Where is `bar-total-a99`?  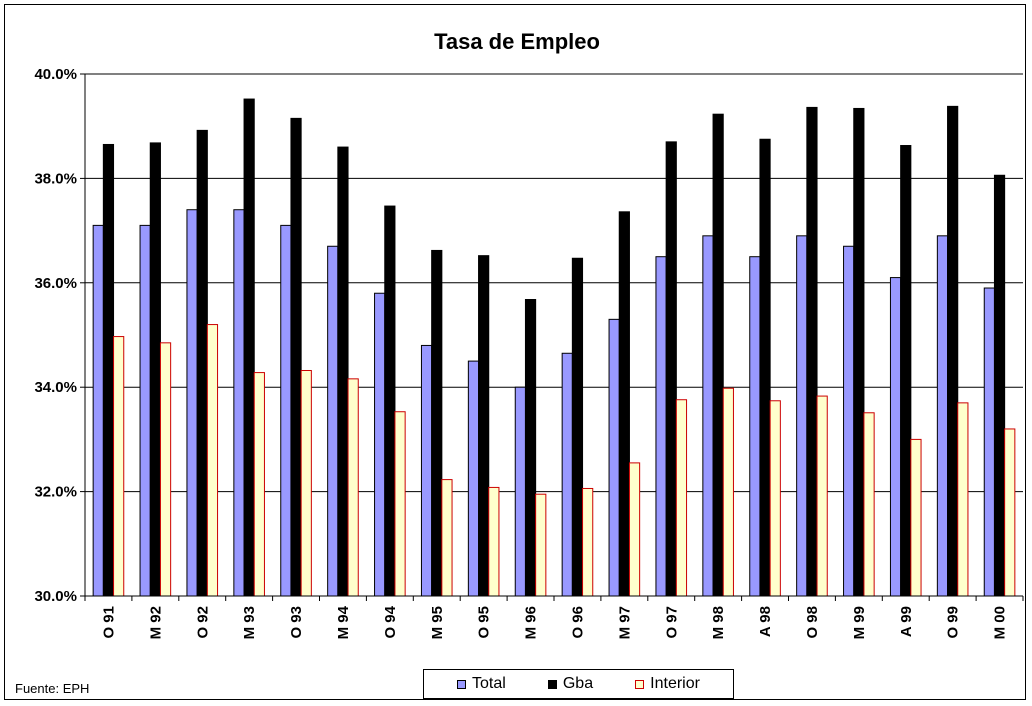 bar-total-a99 is located at coordinates (895, 437).